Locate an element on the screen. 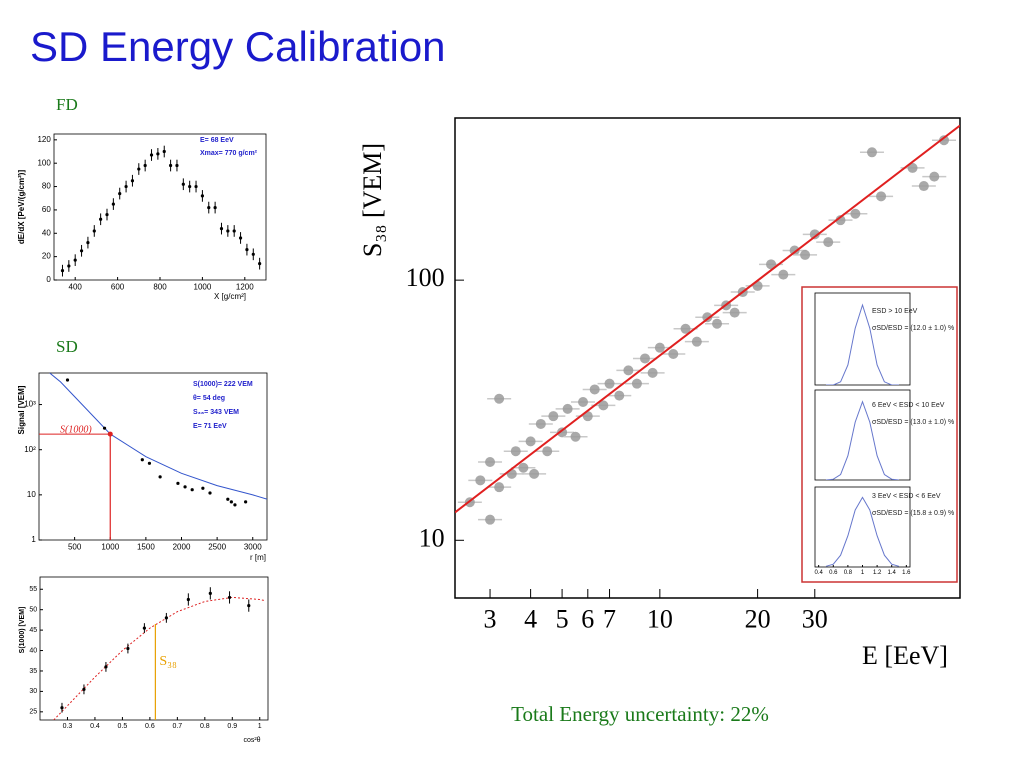  inset-frame is located at coordinates (879, 434).